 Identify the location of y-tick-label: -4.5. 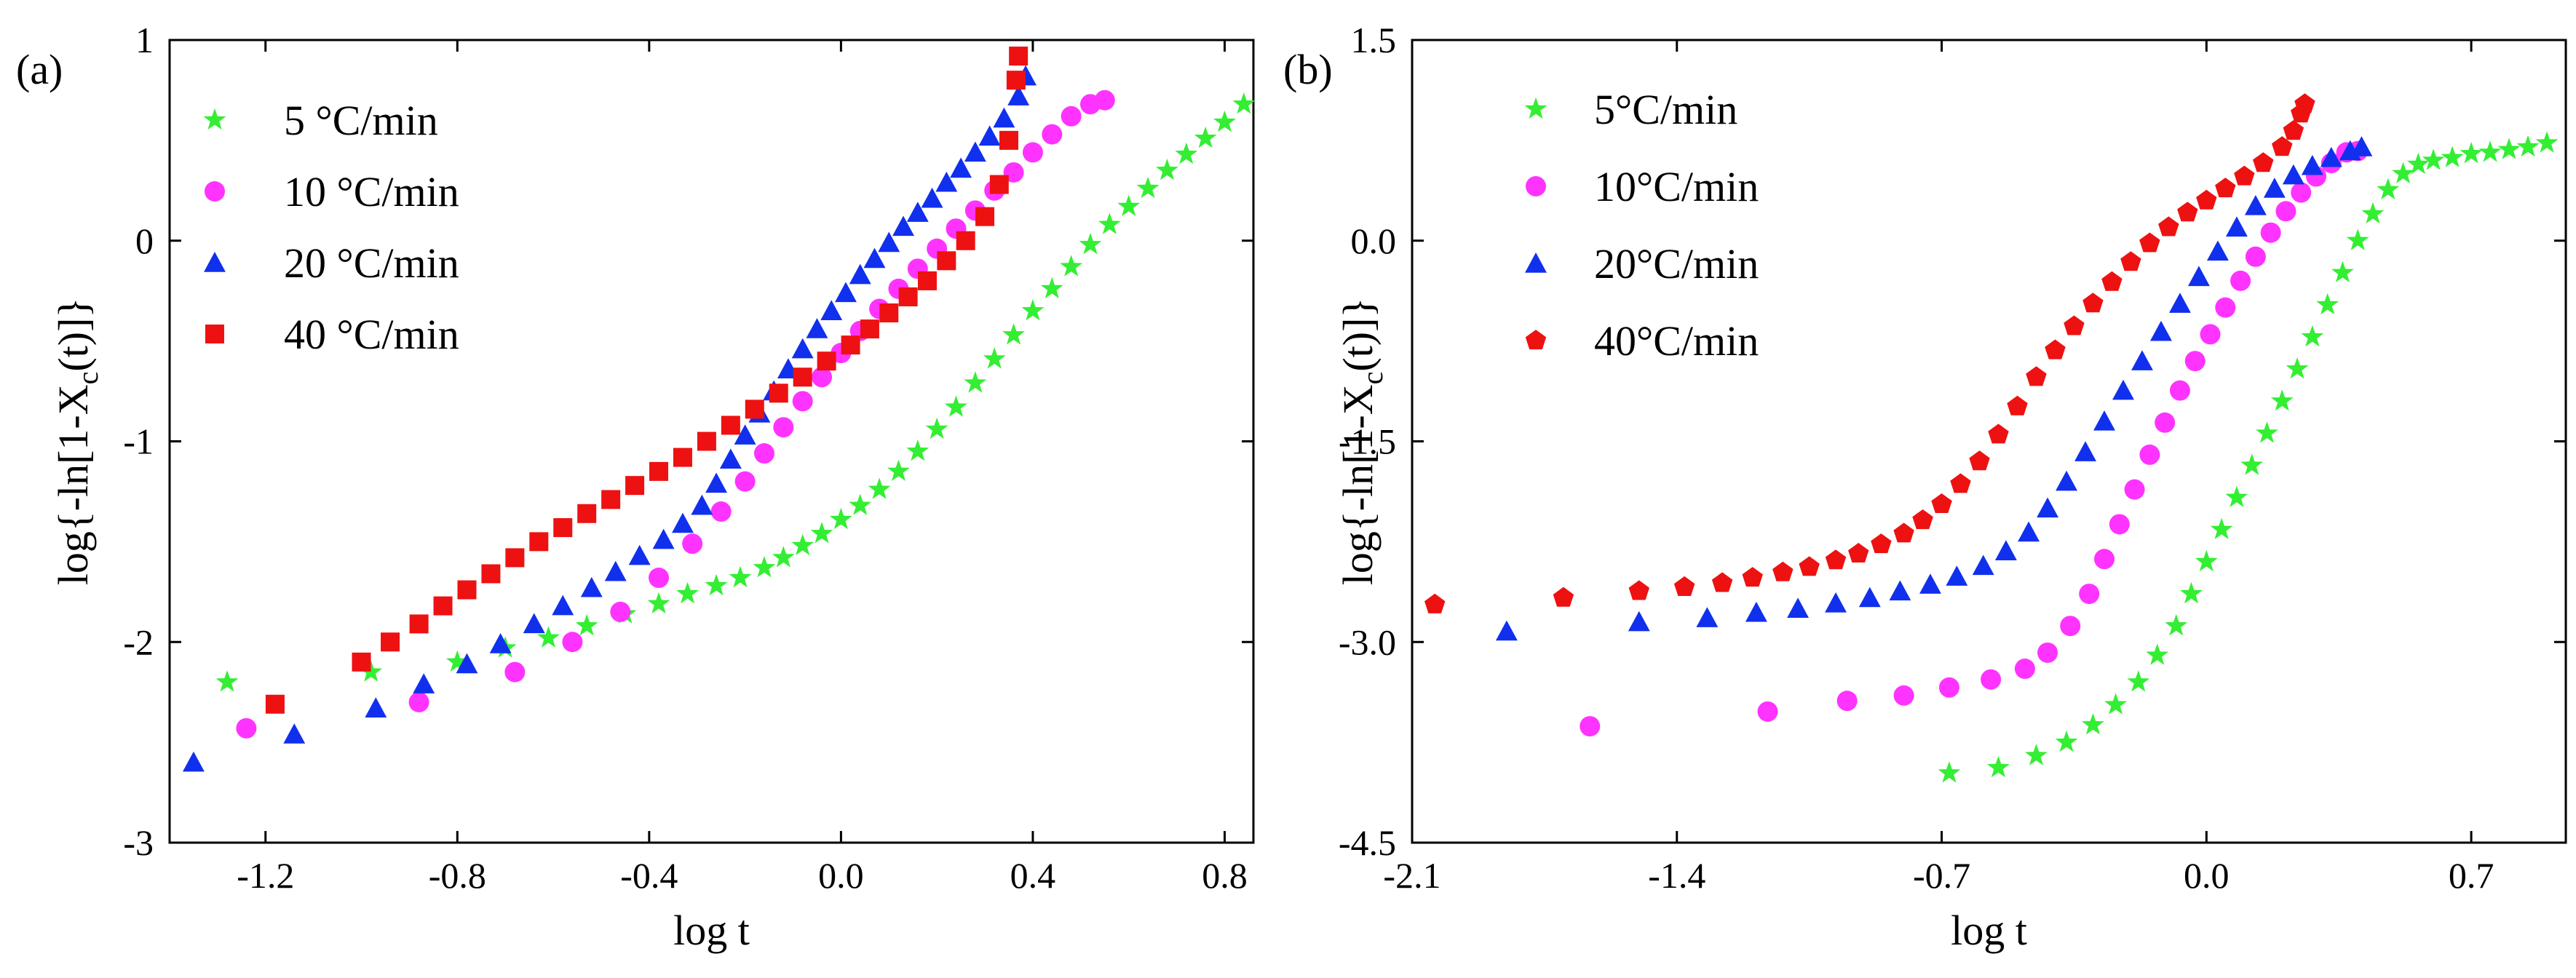
(1367, 842).